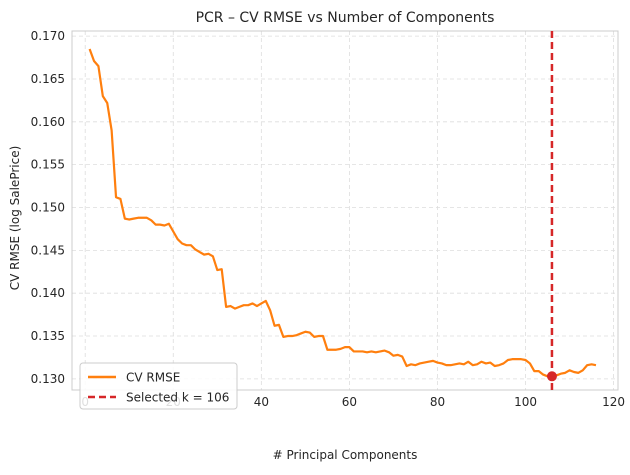 The height and width of the screenshot is (475, 630). Describe the element at coordinates (525, 402) in the screenshot. I see `x-tick-label: 100` at that location.